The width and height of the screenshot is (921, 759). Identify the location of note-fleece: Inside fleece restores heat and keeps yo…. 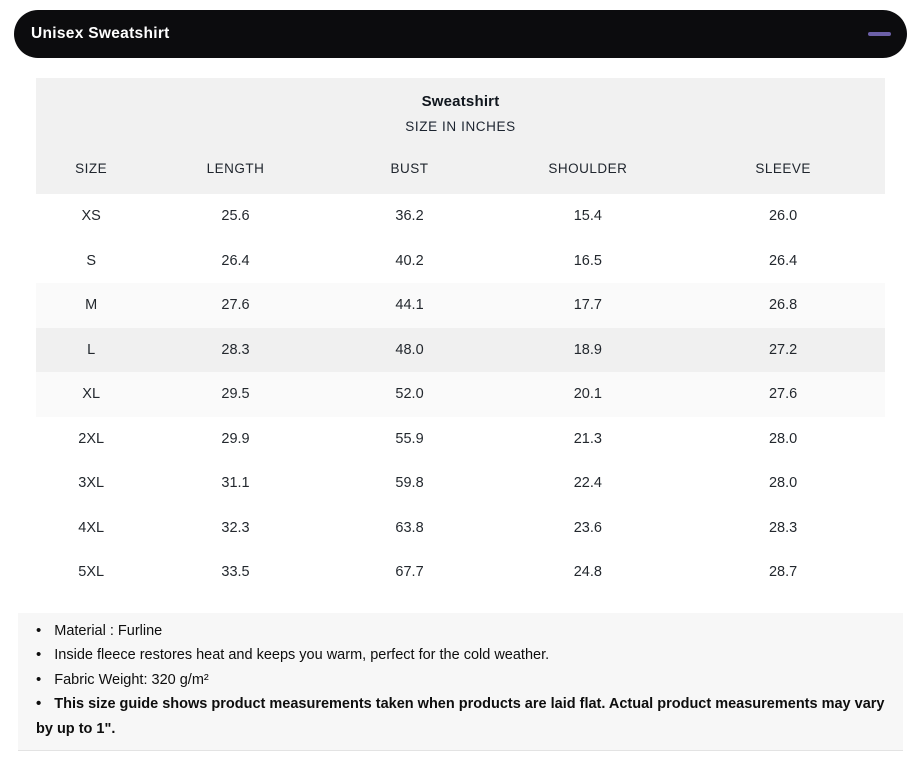
(460, 655).